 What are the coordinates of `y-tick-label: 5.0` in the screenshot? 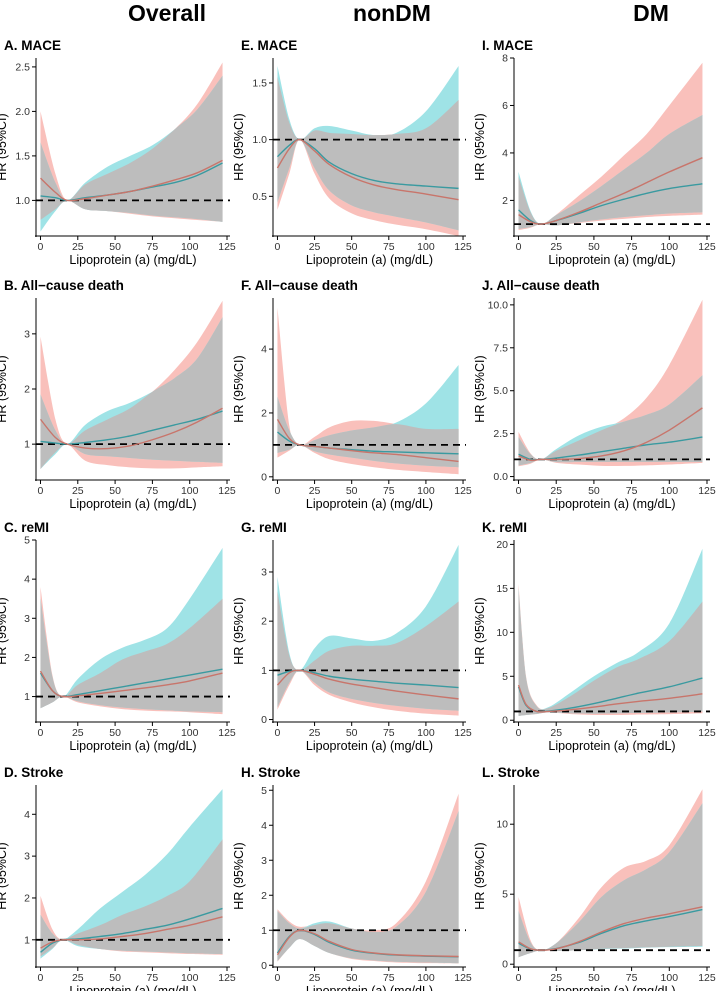 It's located at (500, 391).